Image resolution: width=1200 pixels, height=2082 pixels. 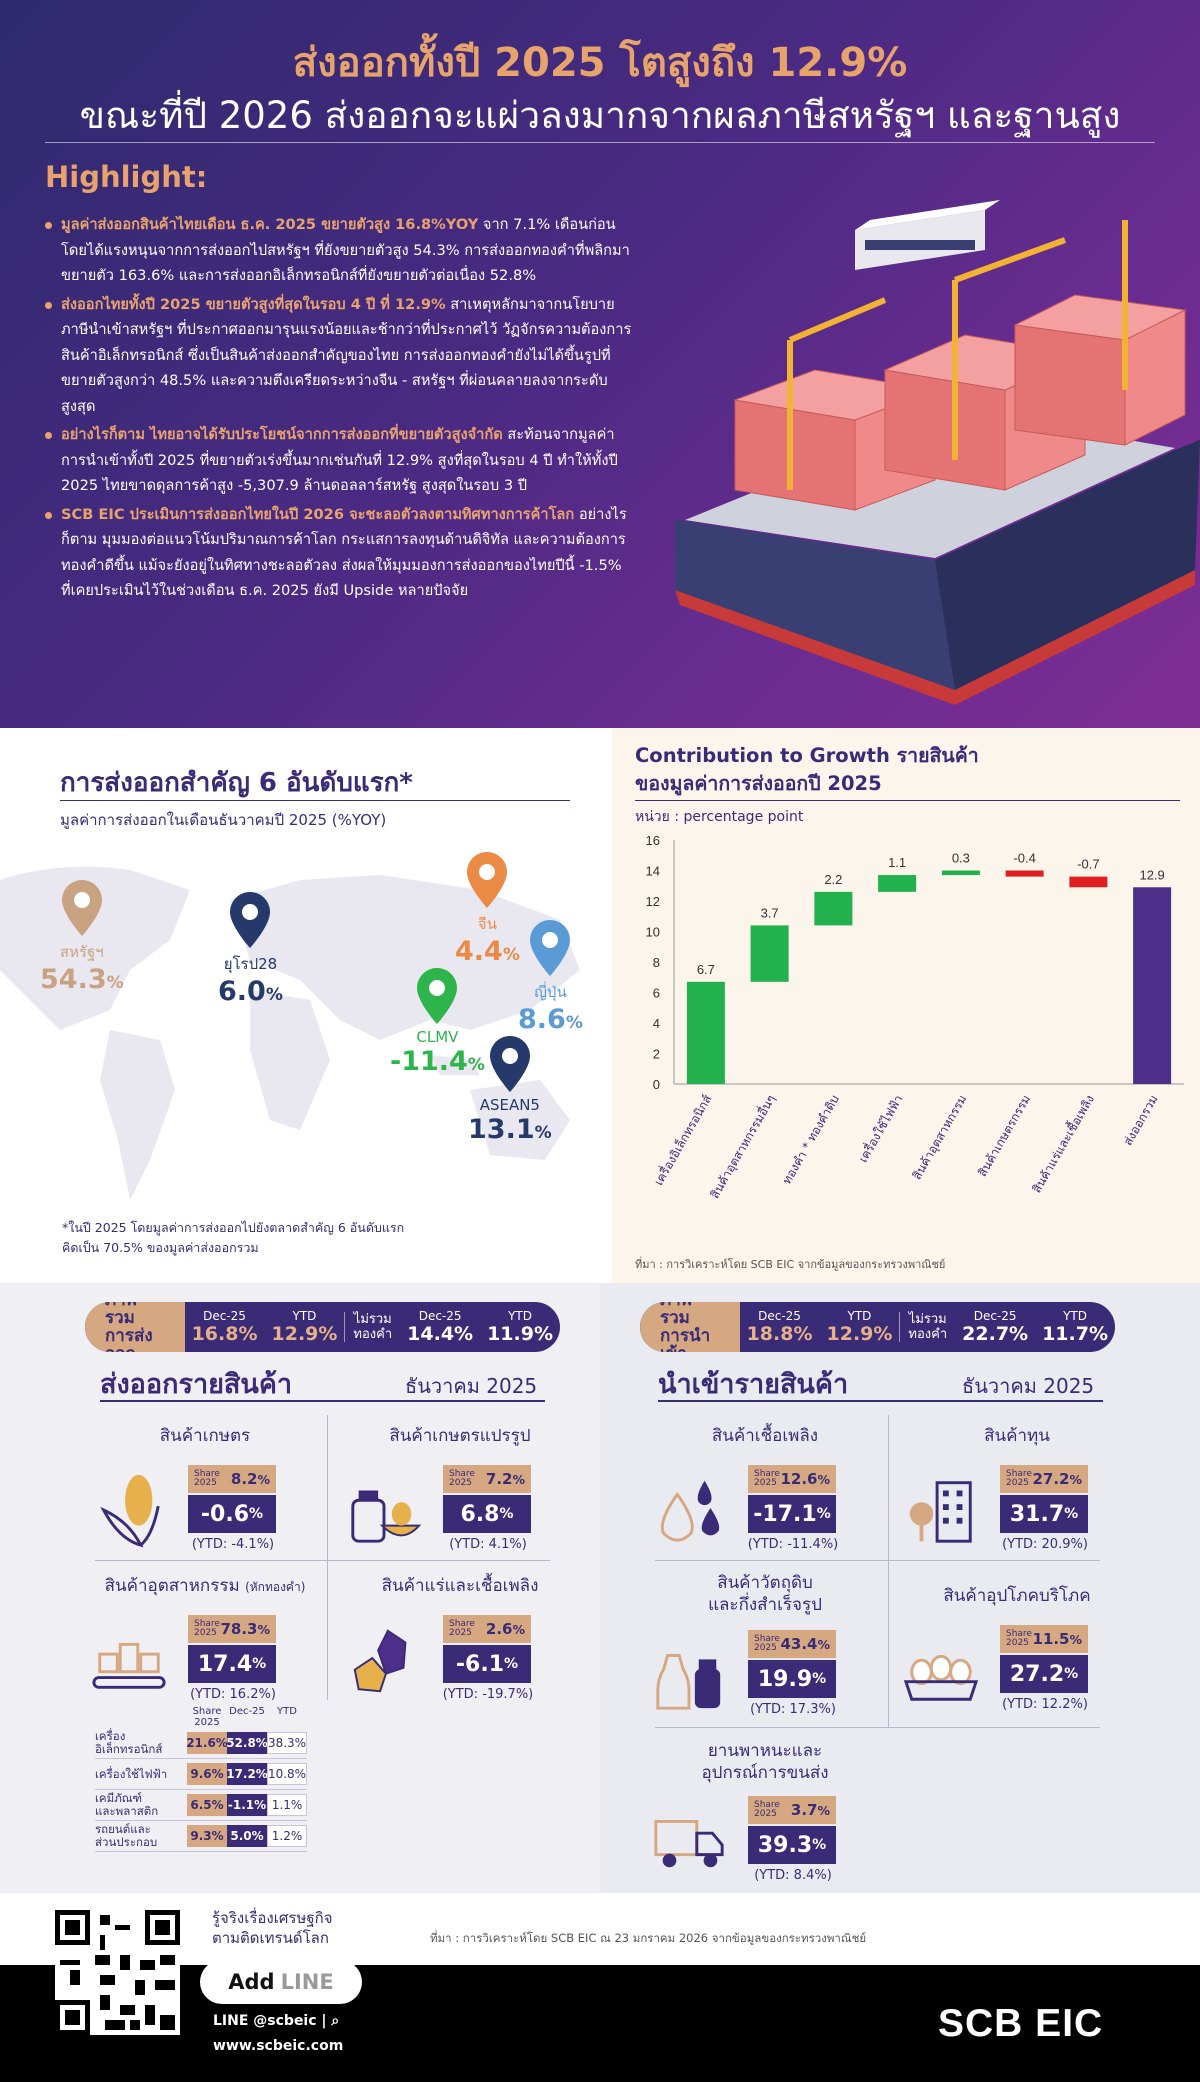 I want to click on data-label: 2.2, so click(x=833, y=879).